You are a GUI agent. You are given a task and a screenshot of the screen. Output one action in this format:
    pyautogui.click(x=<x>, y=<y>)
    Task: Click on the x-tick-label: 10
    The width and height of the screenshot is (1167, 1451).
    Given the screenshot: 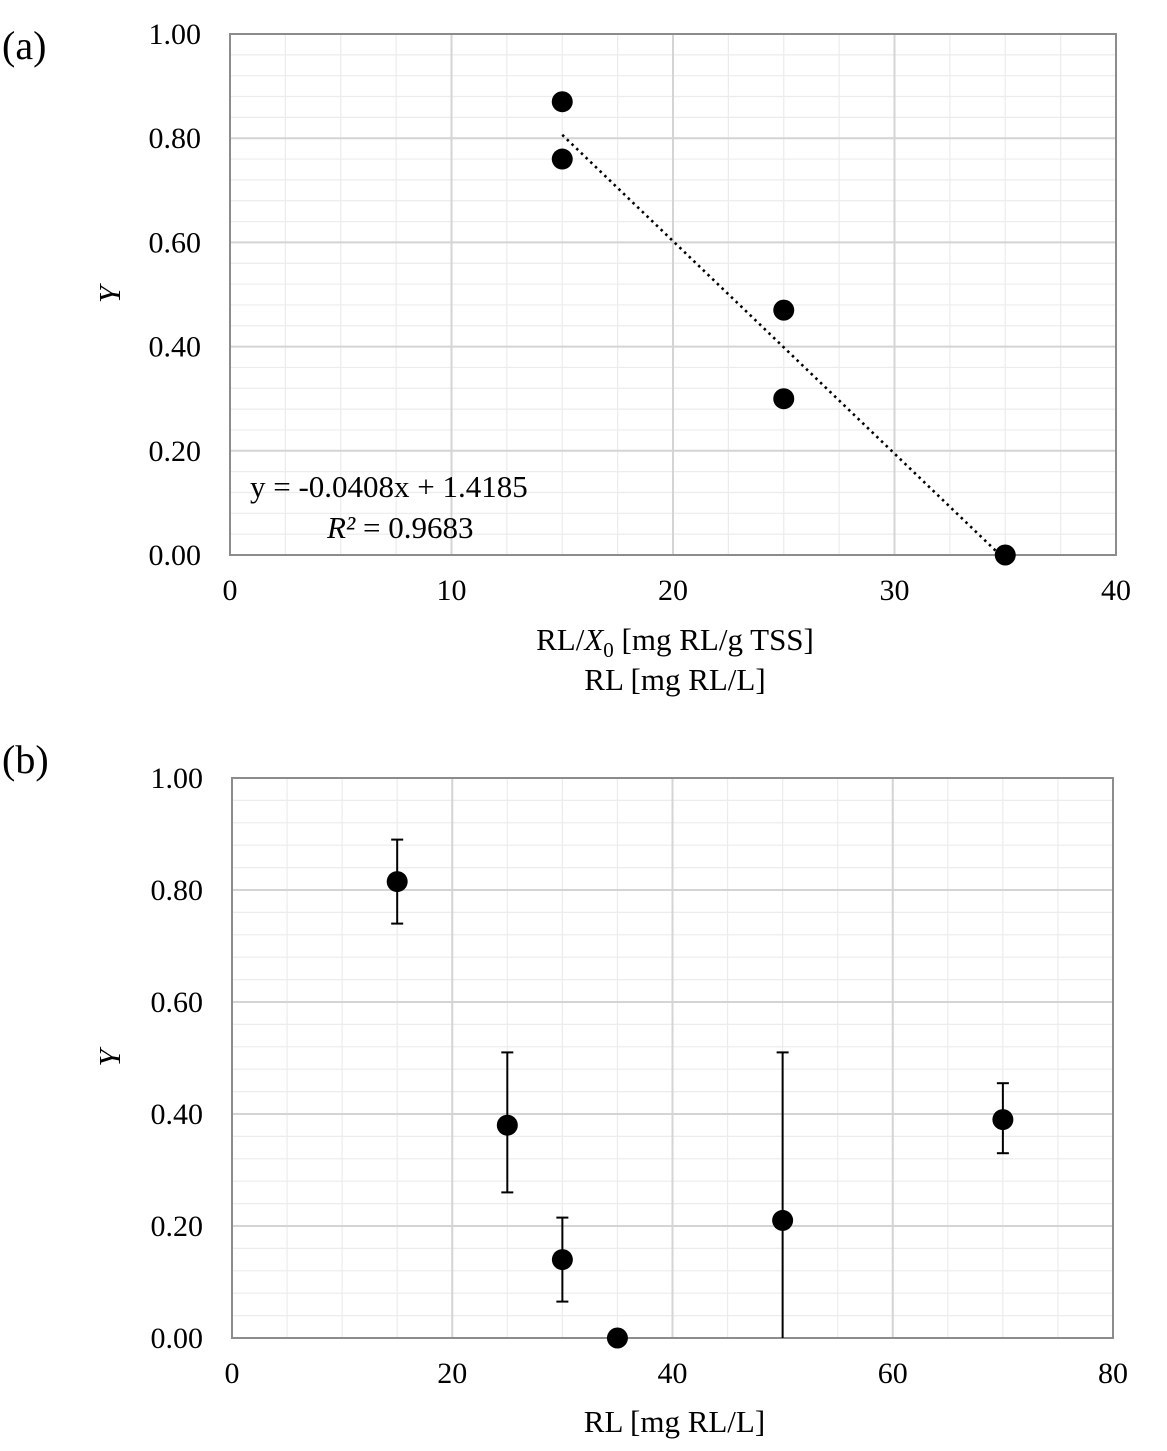 What is the action you would take?
    pyautogui.click(x=452, y=590)
    